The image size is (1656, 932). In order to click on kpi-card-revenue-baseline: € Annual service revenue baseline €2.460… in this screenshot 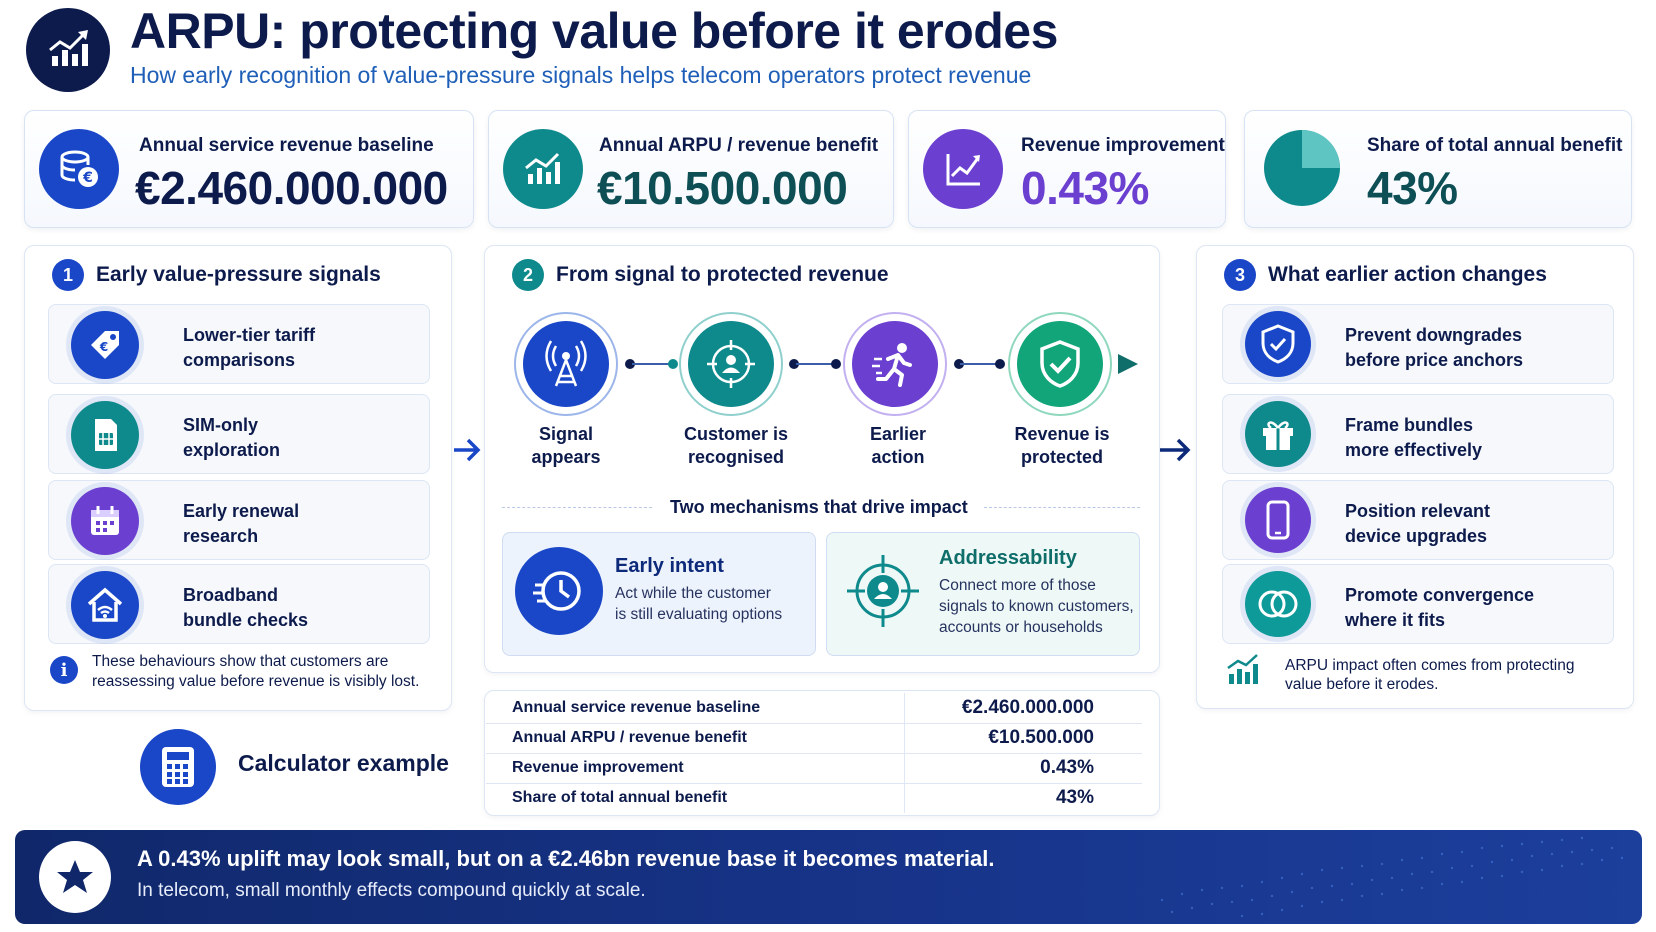, I will do `click(249, 169)`.